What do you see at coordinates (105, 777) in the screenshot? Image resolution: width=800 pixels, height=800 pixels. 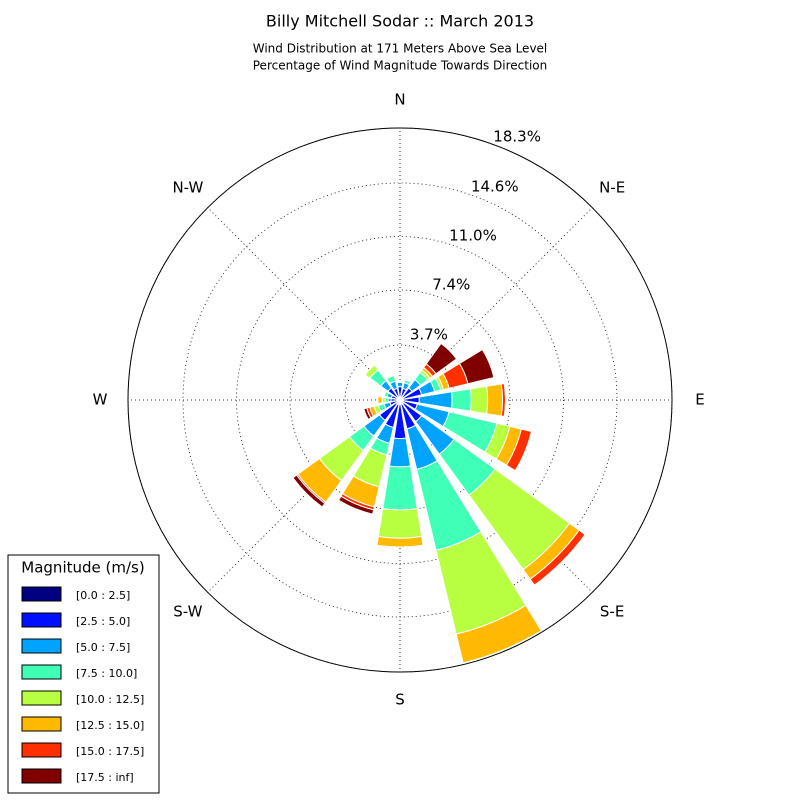 I see `legend-label: [17.5 : inf]` at bounding box center [105, 777].